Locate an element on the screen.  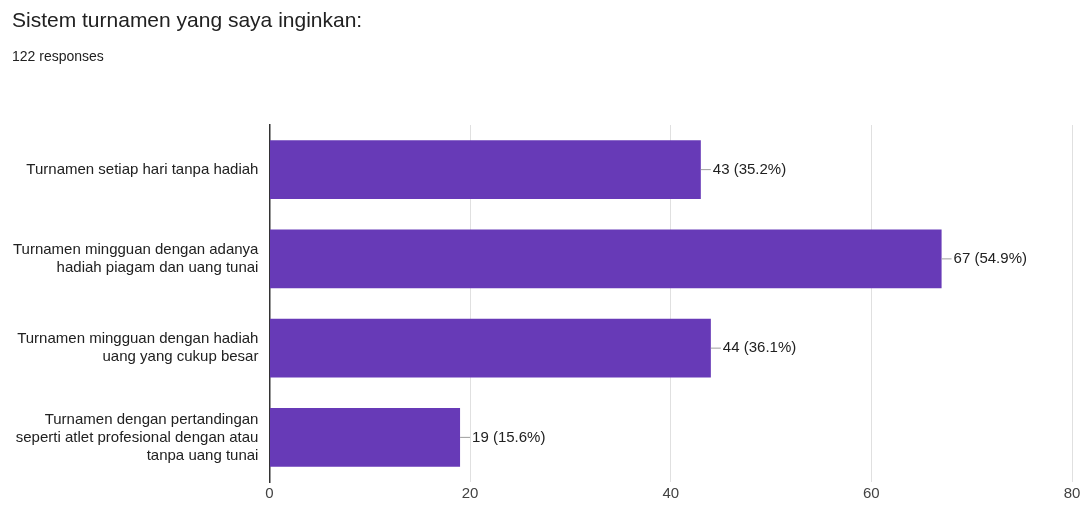
data-label: 19 (15.6%) is located at coordinates (509, 436).